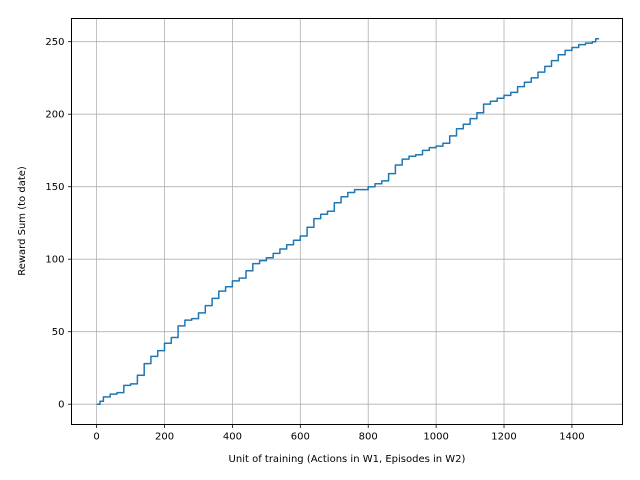 This screenshot has height=480, width=640. What do you see at coordinates (22, 221) in the screenshot?
I see `y-axis-label: Reward Sum (to date)` at bounding box center [22, 221].